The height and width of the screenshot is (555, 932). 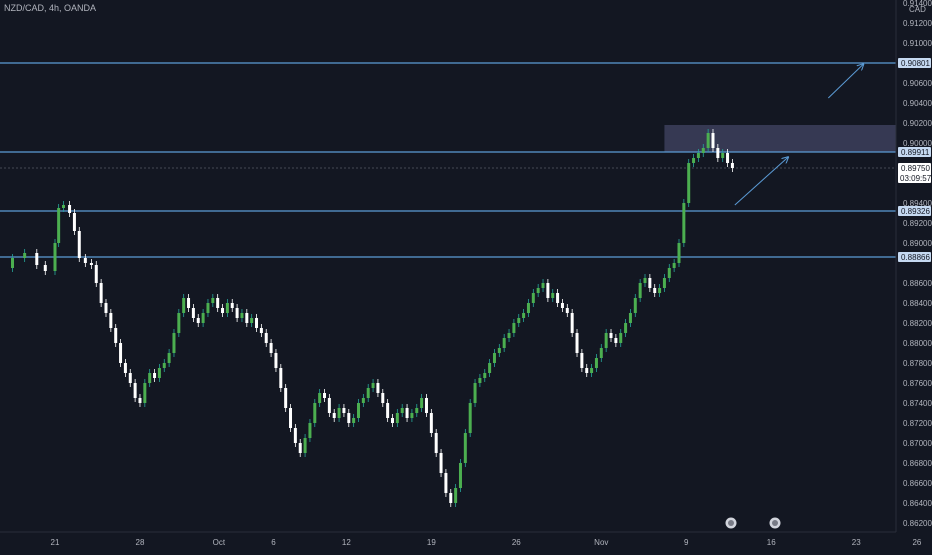 What do you see at coordinates (55, 542) in the screenshot?
I see `time-tick-label: 21` at bounding box center [55, 542].